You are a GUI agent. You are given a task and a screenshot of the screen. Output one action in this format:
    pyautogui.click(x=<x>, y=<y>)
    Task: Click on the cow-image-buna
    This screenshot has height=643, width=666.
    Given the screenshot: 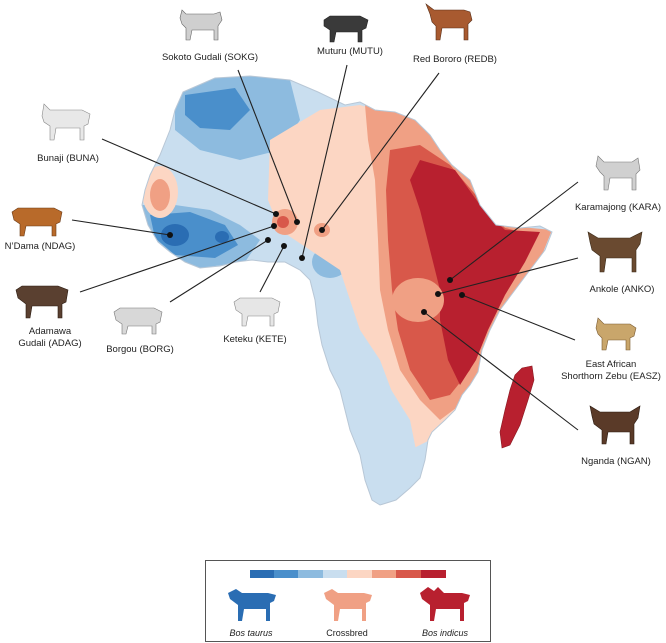 What is the action you would take?
    pyautogui.click(x=66, y=122)
    